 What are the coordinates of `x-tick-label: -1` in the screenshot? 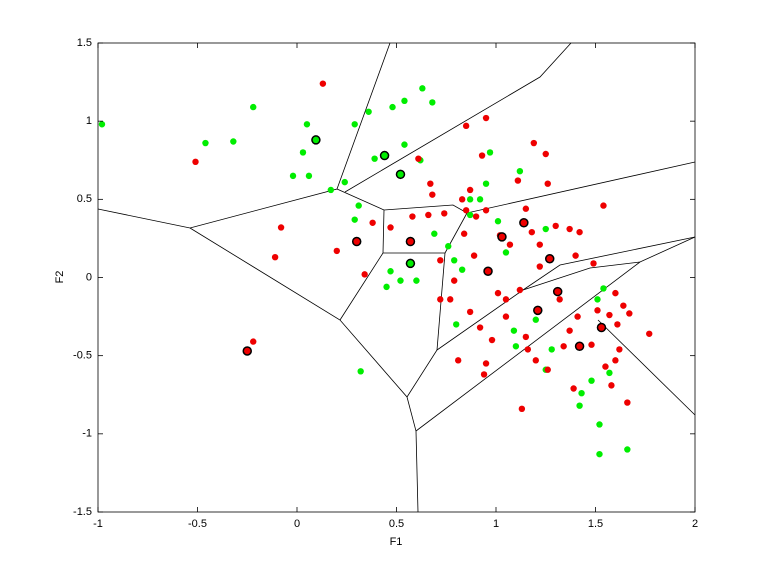 It's located at (98, 524).